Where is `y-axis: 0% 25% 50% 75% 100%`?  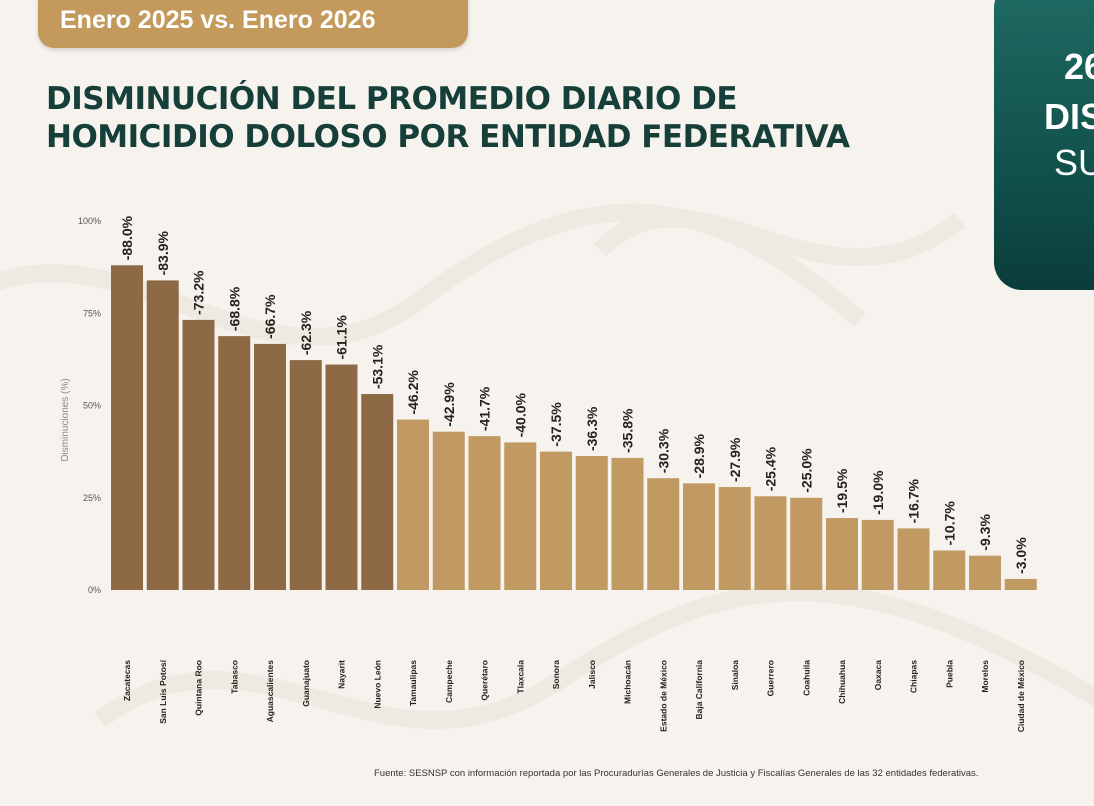 y-axis: 0% 25% 50% 75% 100% is located at coordinates (89, 405).